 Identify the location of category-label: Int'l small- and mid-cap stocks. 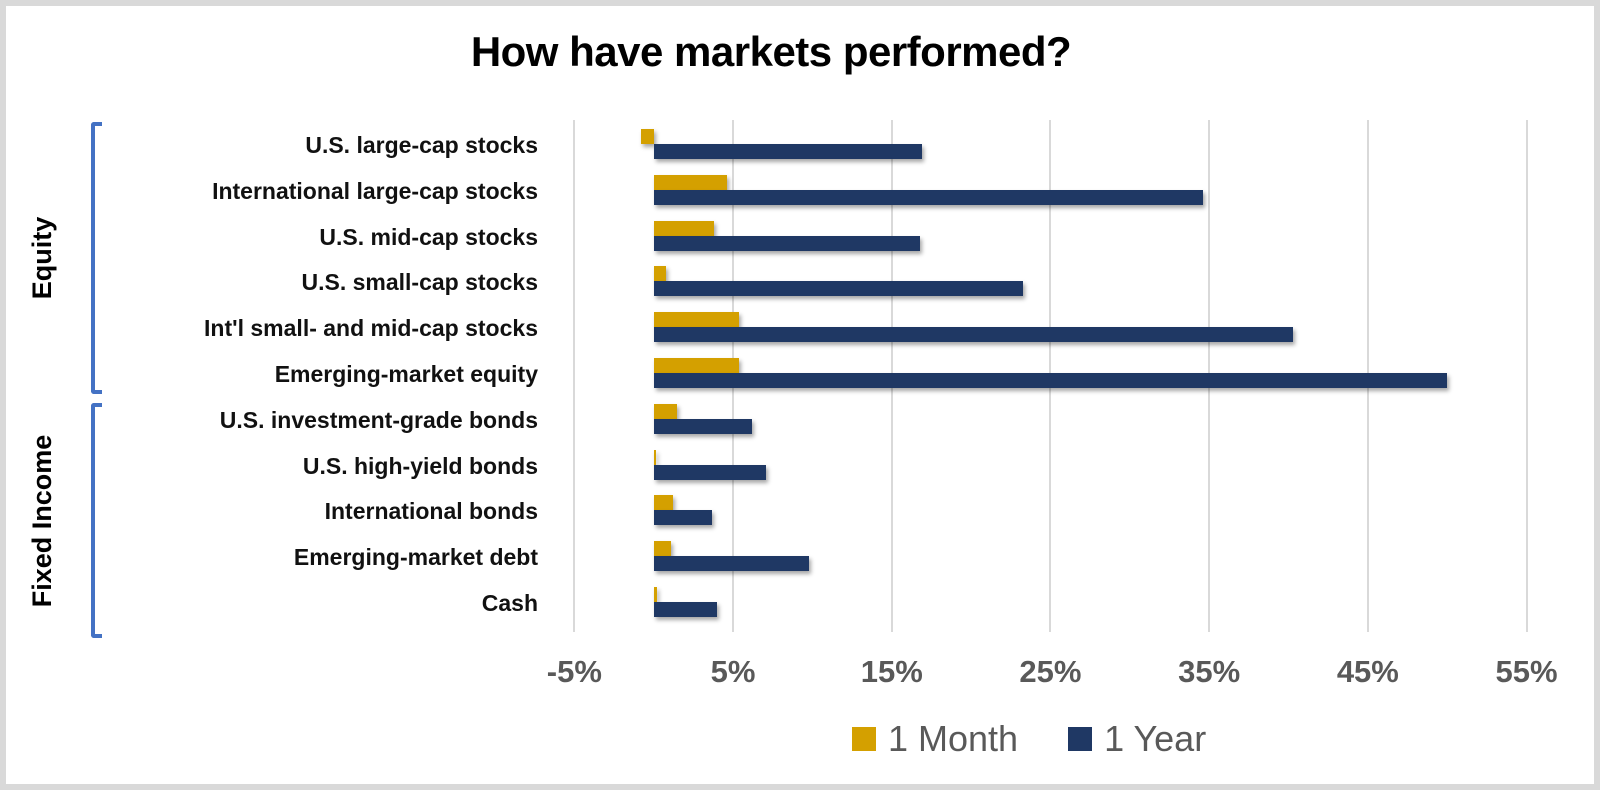
(371, 328).